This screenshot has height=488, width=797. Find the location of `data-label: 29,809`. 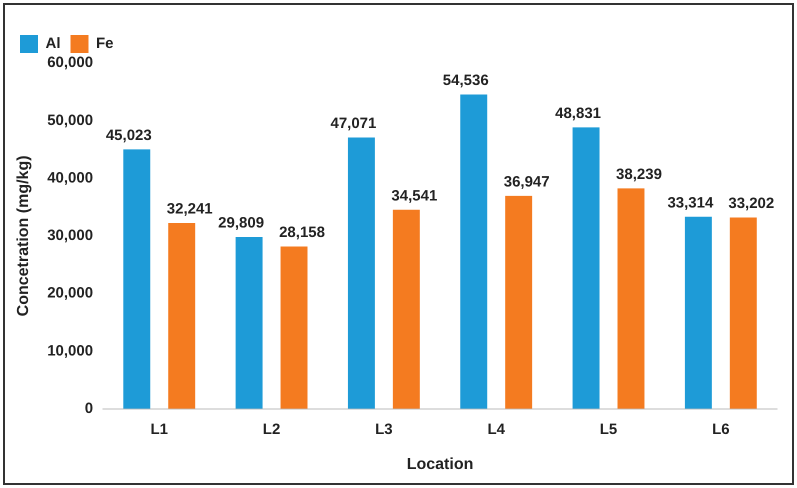

data-label: 29,809 is located at coordinates (241, 223).